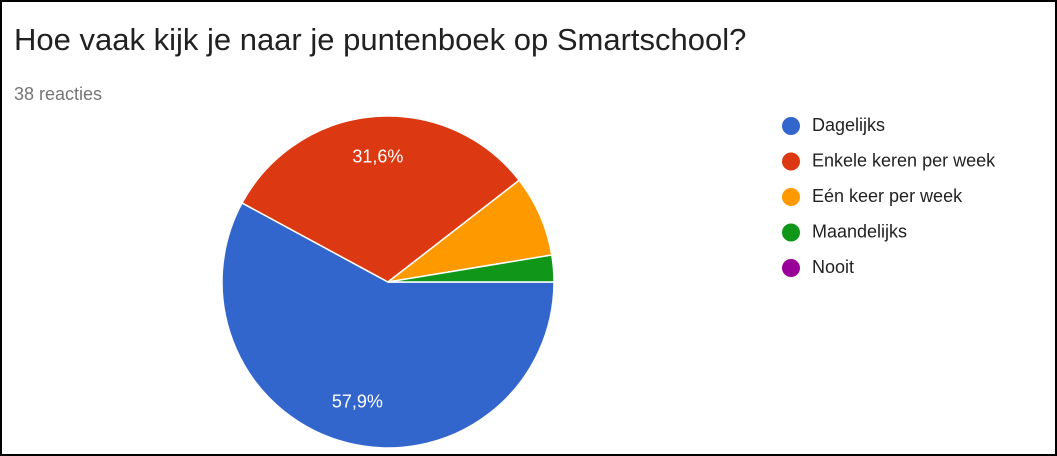 The image size is (1057, 456). What do you see at coordinates (377, 157) in the screenshot?
I see `slice-label: 31,6%` at bounding box center [377, 157].